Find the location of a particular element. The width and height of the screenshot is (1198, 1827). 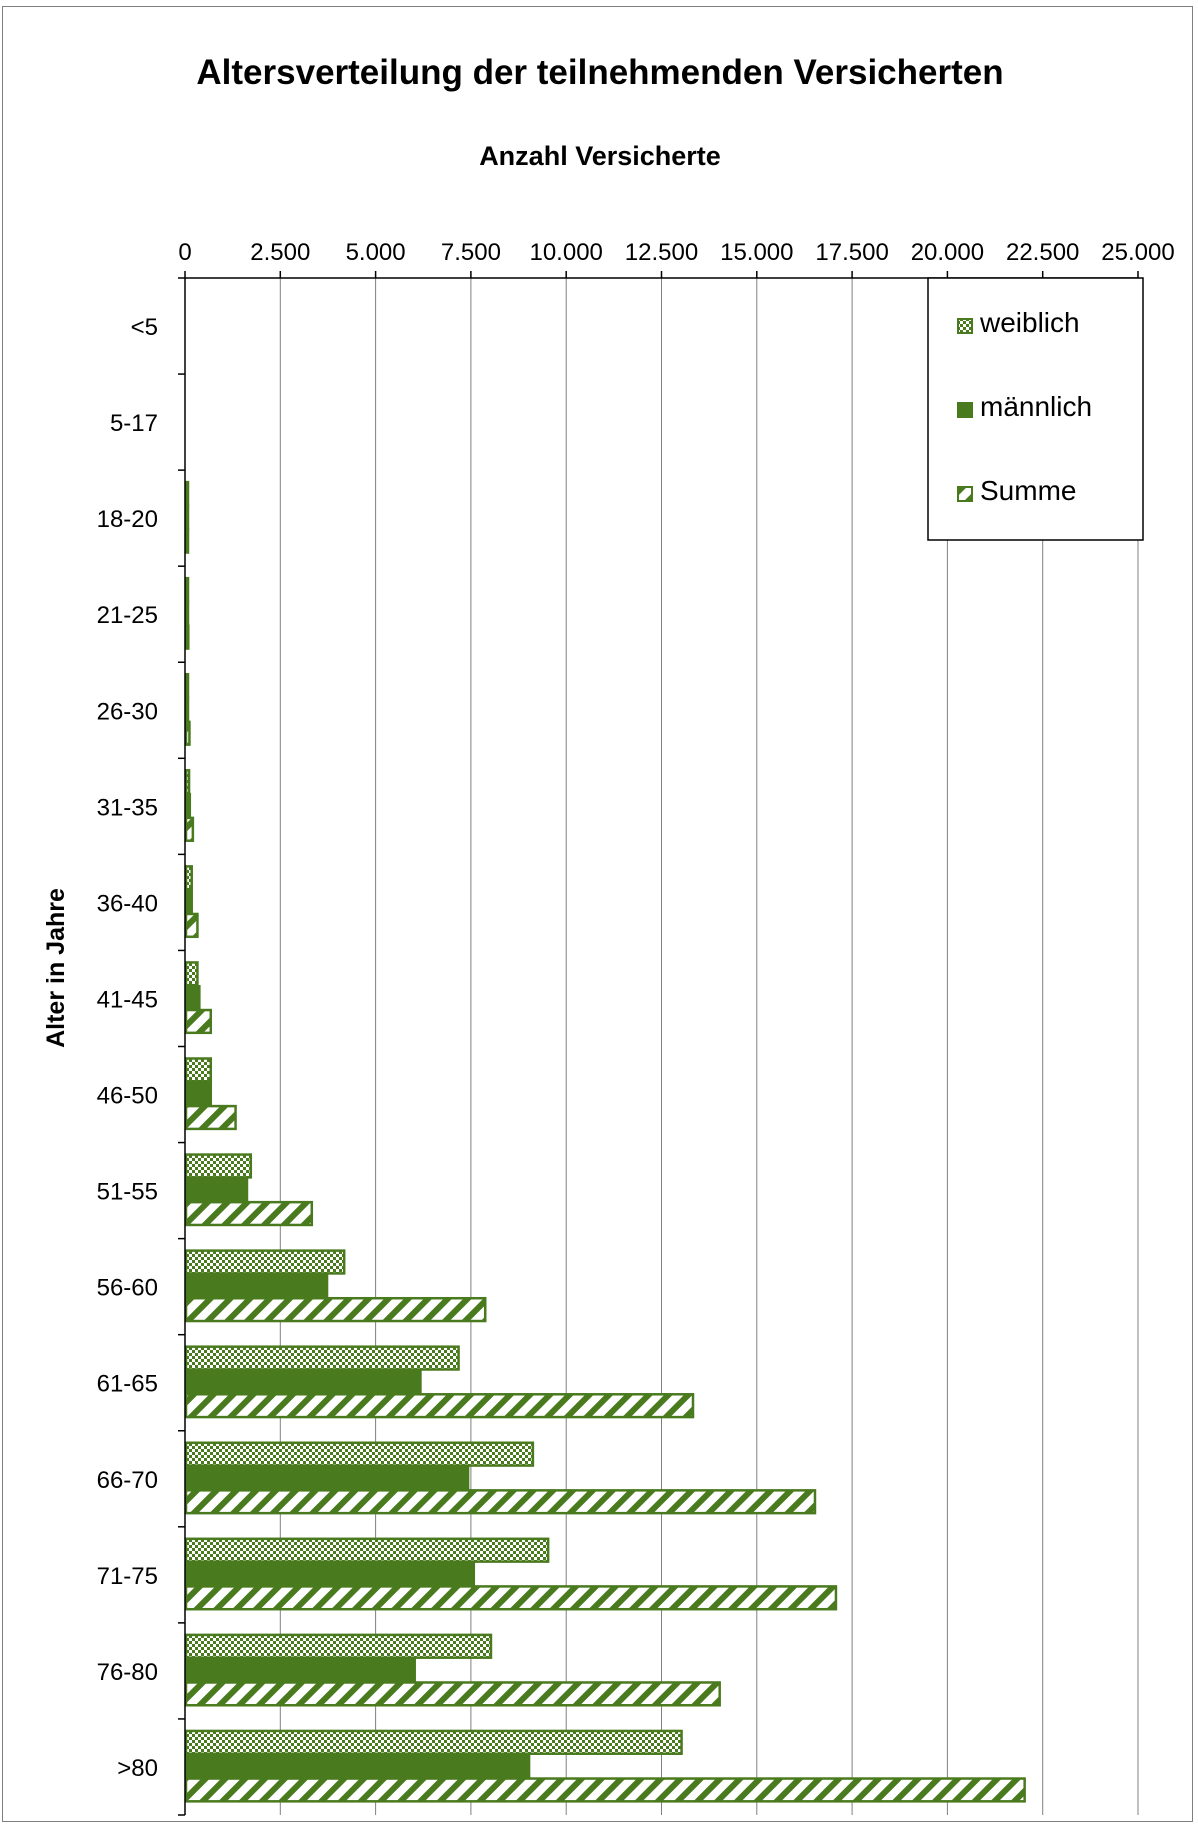

y-tick-label: 5-17 is located at coordinates (134, 423).